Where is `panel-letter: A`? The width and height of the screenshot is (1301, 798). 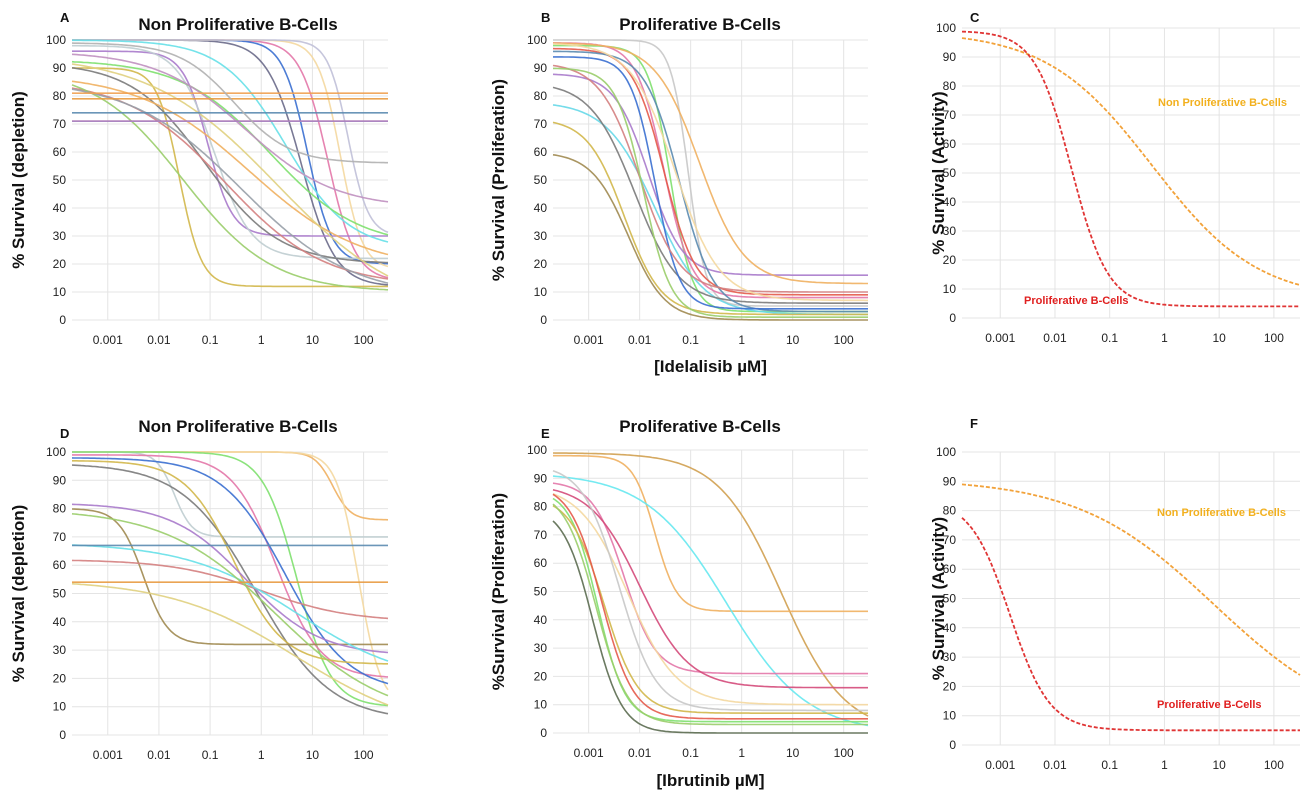 panel-letter: A is located at coordinates (65, 17).